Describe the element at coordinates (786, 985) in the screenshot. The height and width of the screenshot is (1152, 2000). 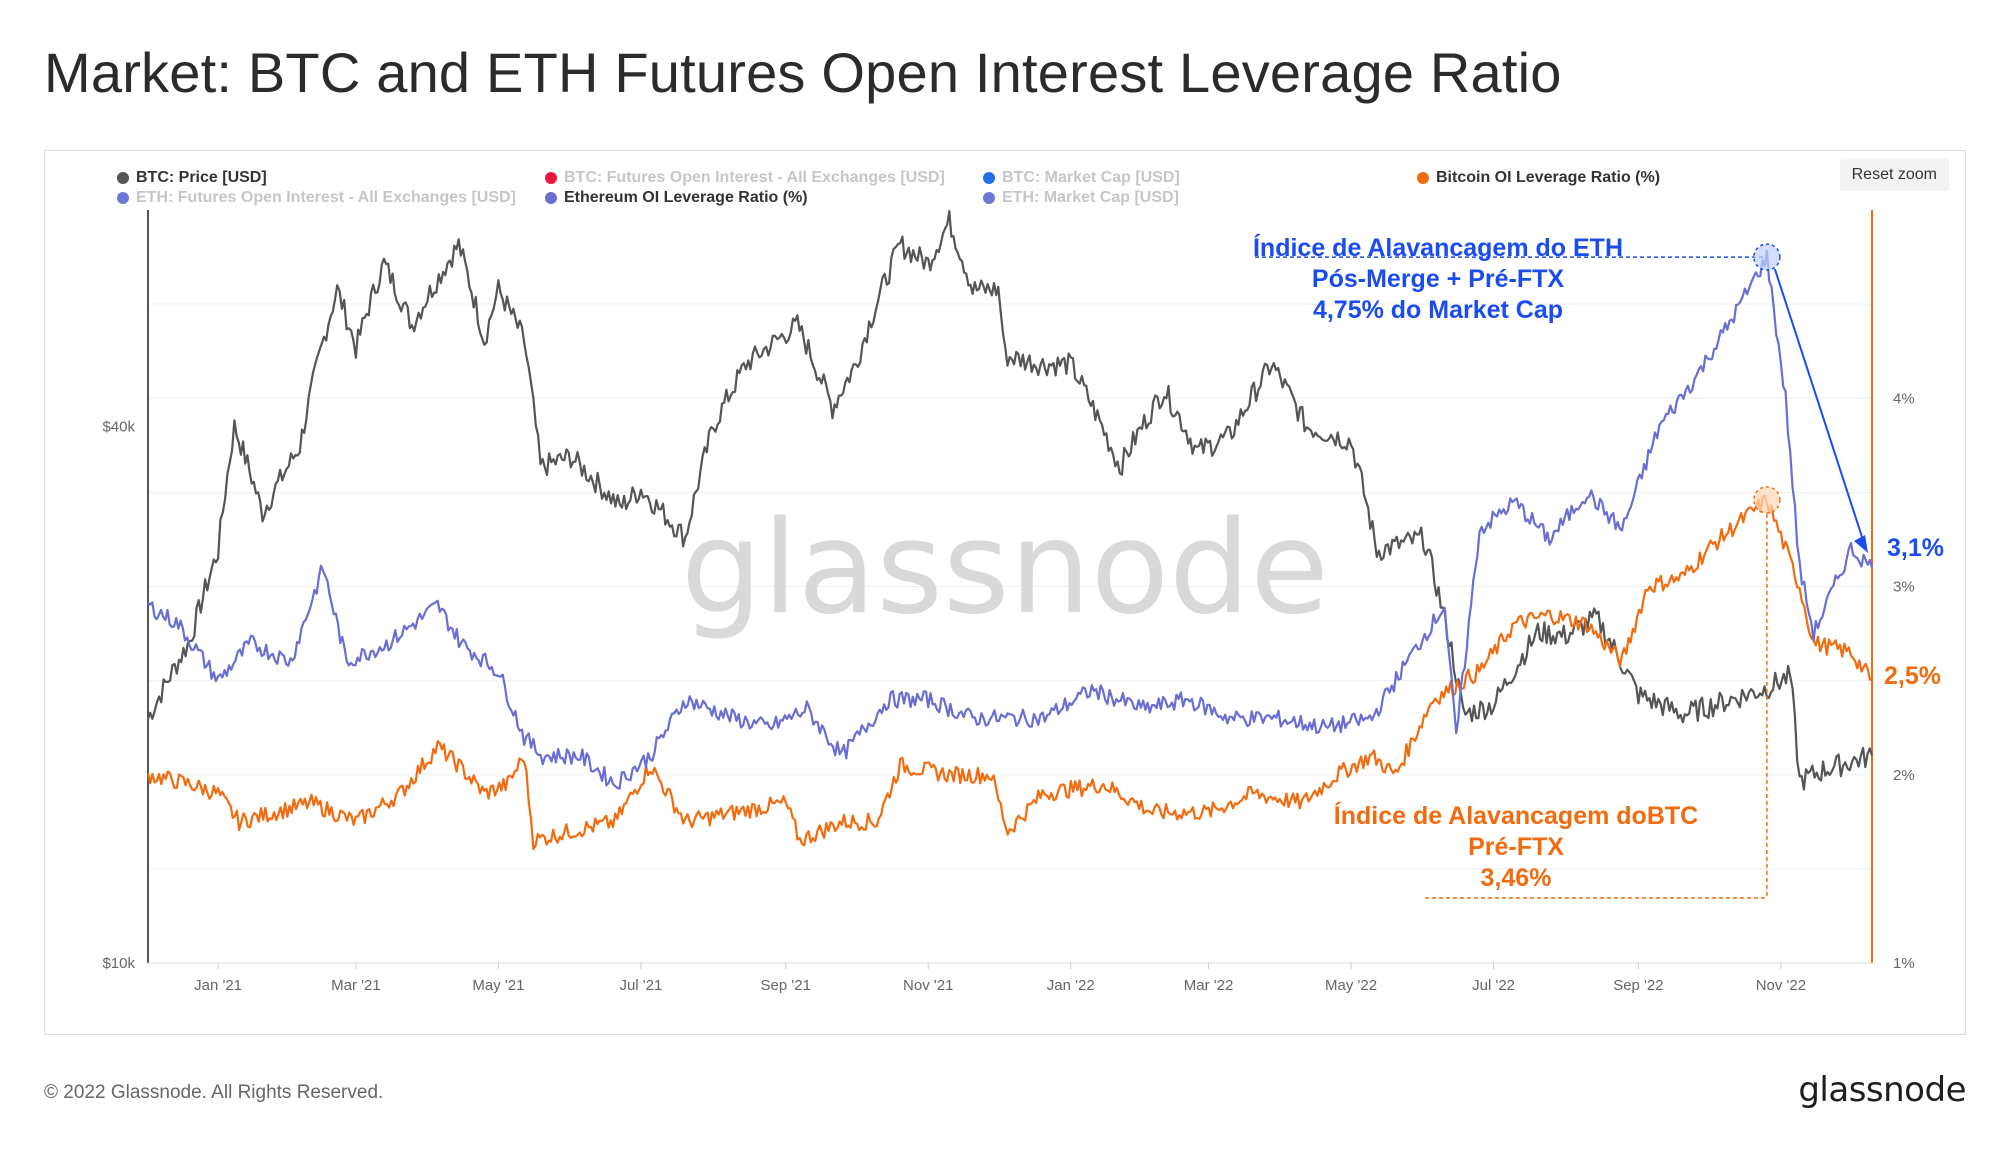
I see `x-tick-label: Sep '21` at that location.